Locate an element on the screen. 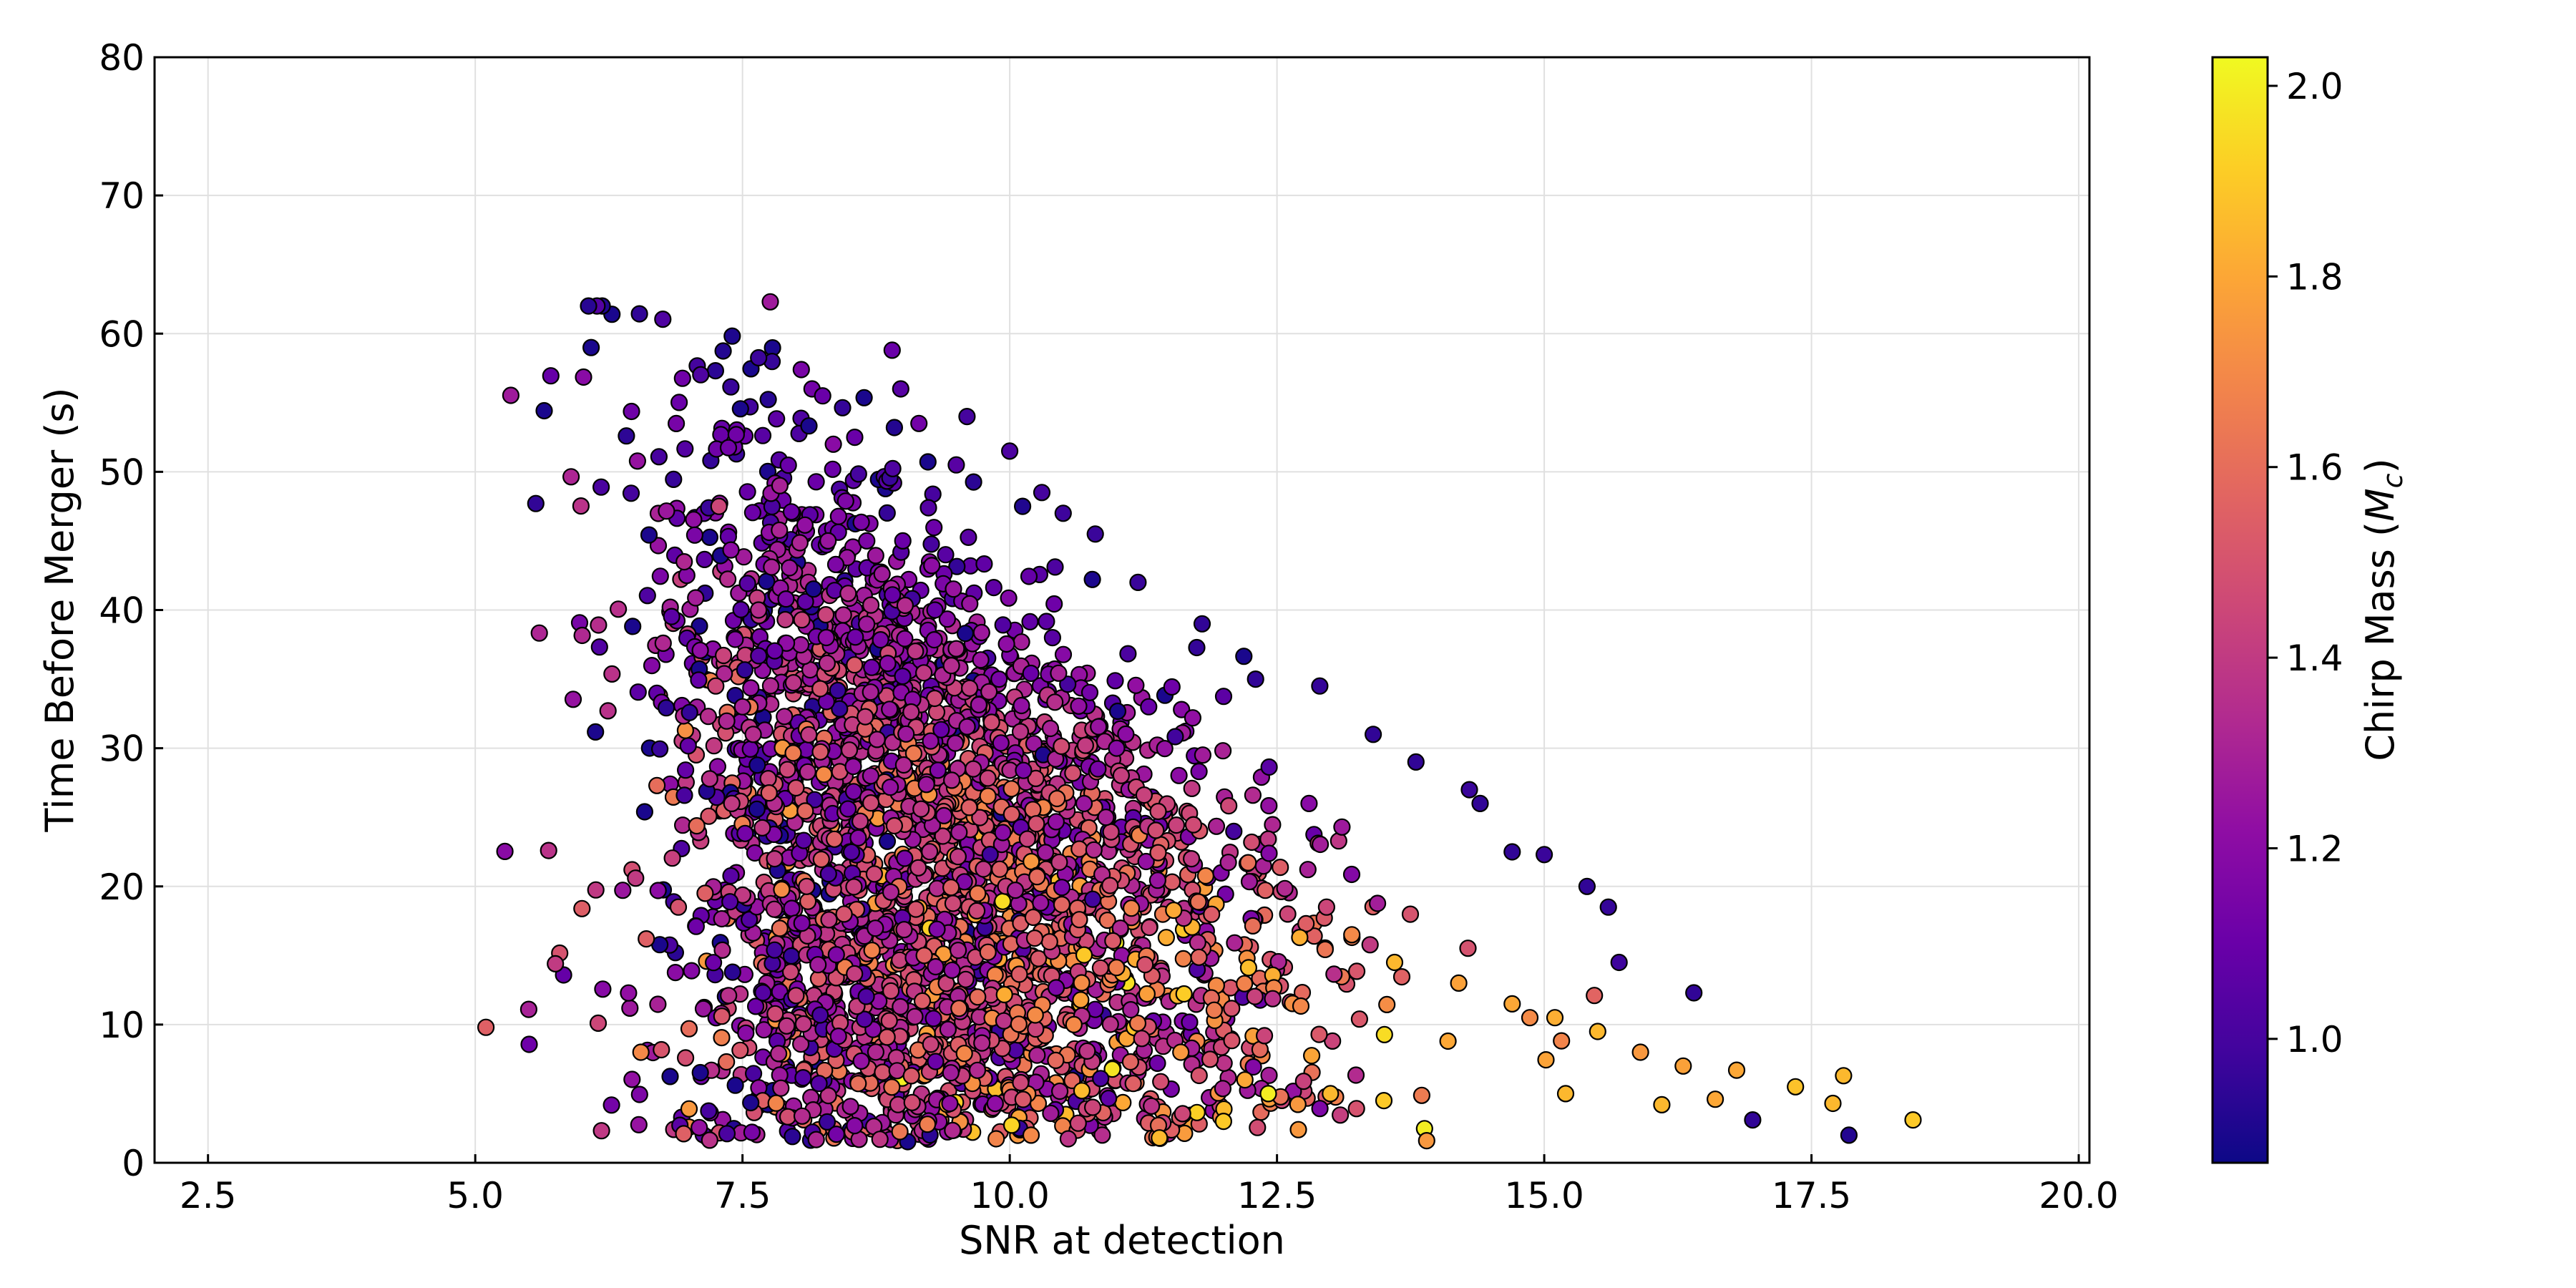  y-axis-ticks: 0 10 20 30 40 50 60 70 80 is located at coordinates (131, 610).